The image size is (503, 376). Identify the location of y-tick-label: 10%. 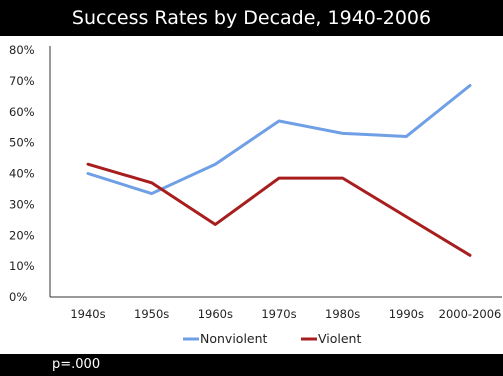
(22, 266).